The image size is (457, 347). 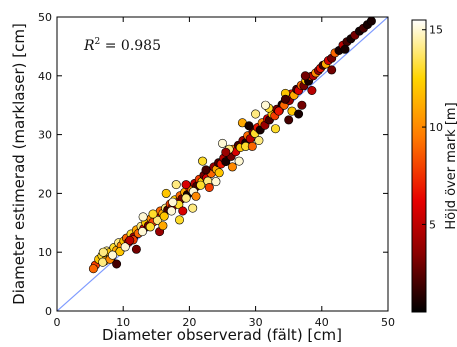 I want to click on x-tick-label: 0, so click(x=57, y=322).